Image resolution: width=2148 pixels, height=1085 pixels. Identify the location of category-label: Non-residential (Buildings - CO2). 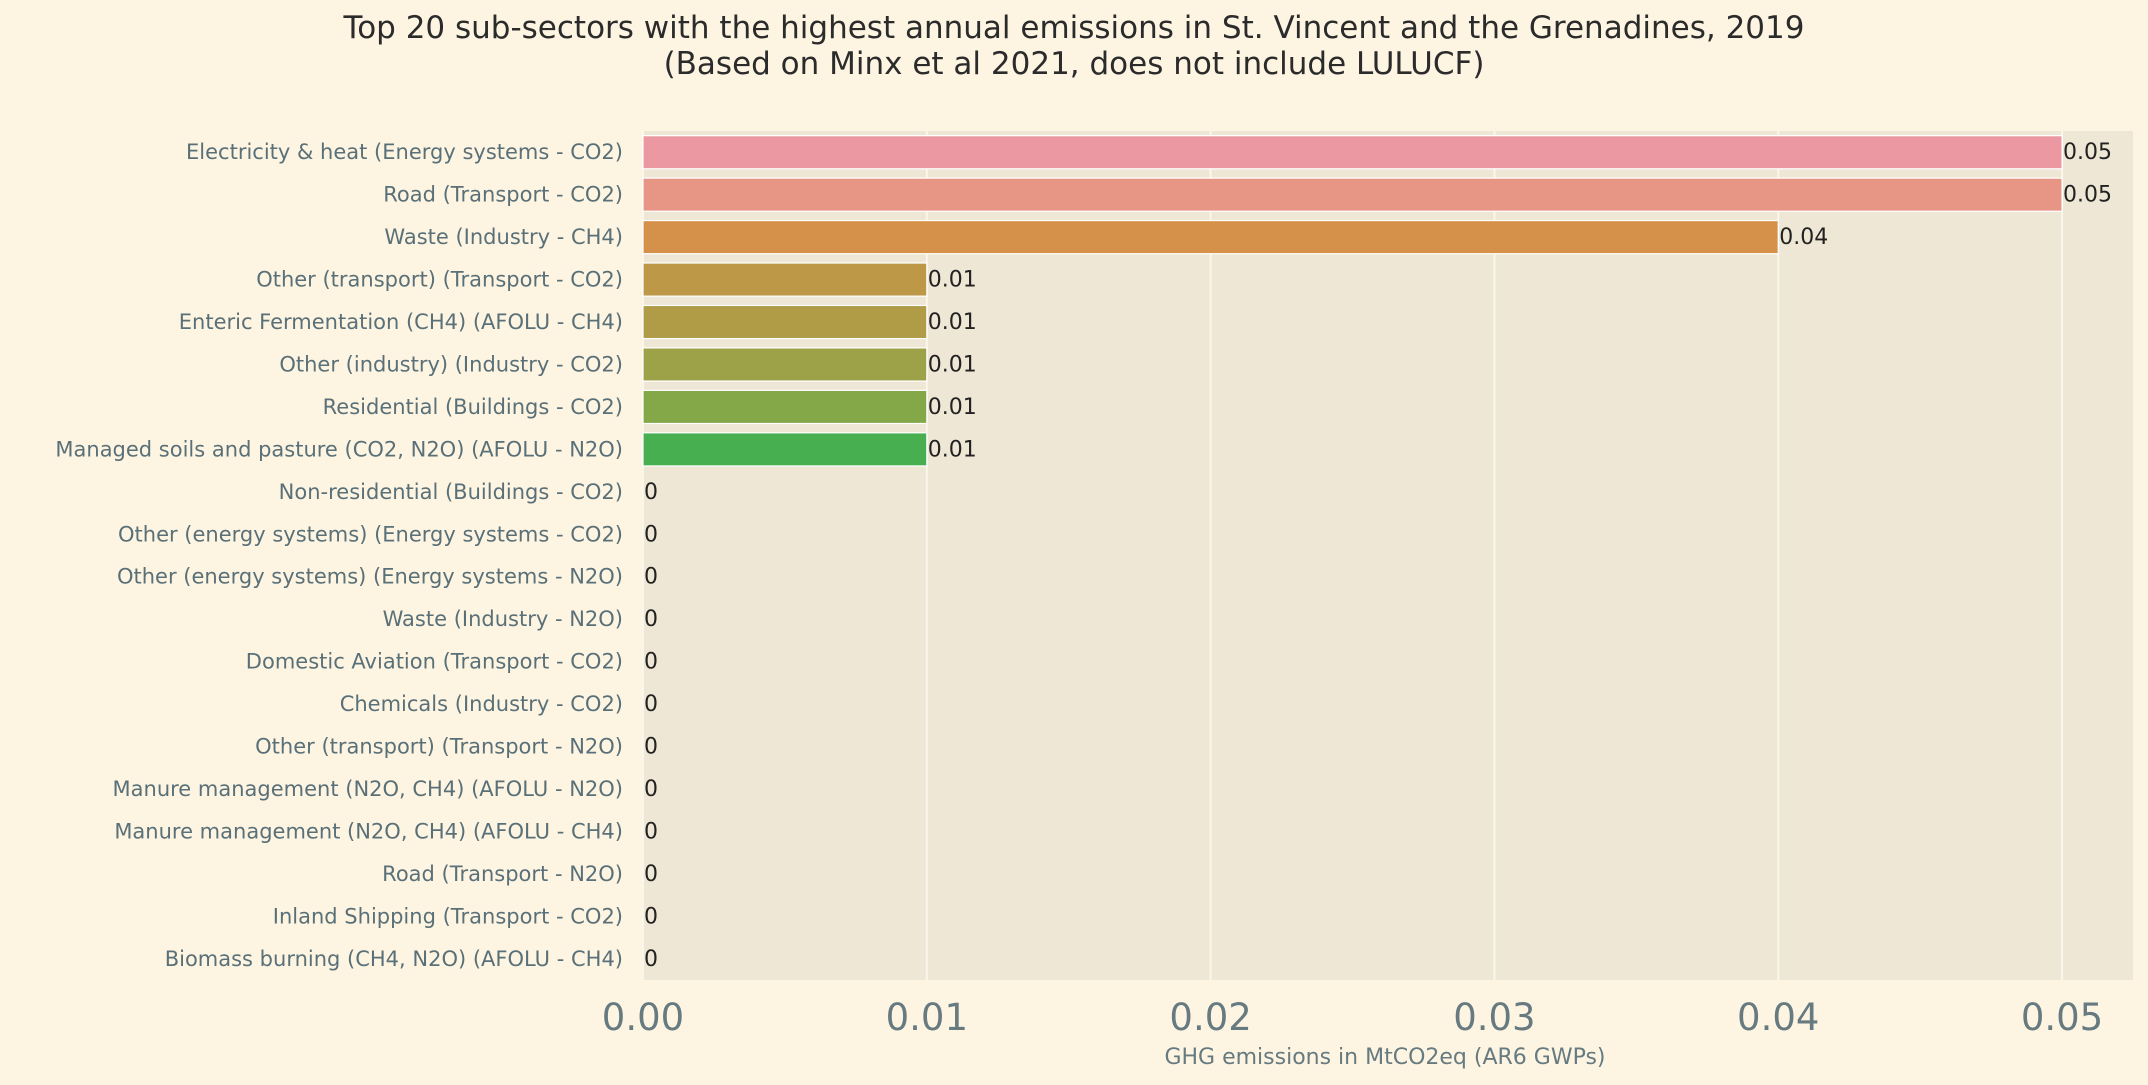
(451, 492).